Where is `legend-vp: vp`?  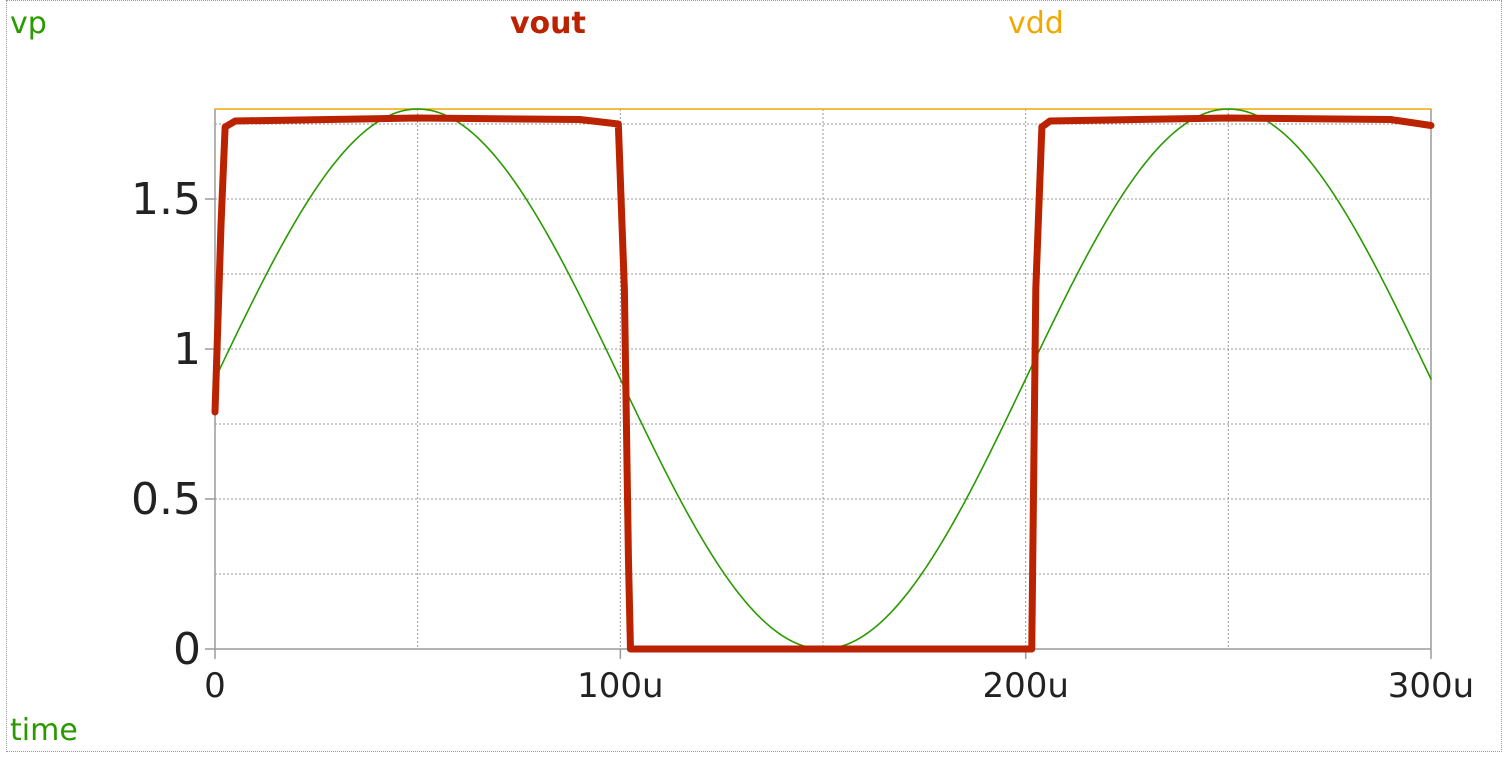 legend-vp: vp is located at coordinates (28, 23).